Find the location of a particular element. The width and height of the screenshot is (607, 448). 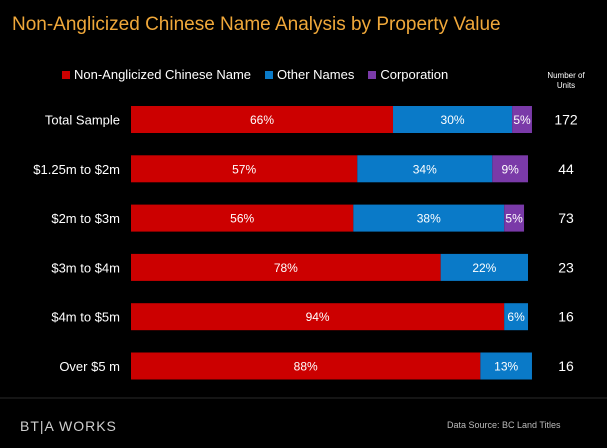

data-label: 34% is located at coordinates (425, 169).